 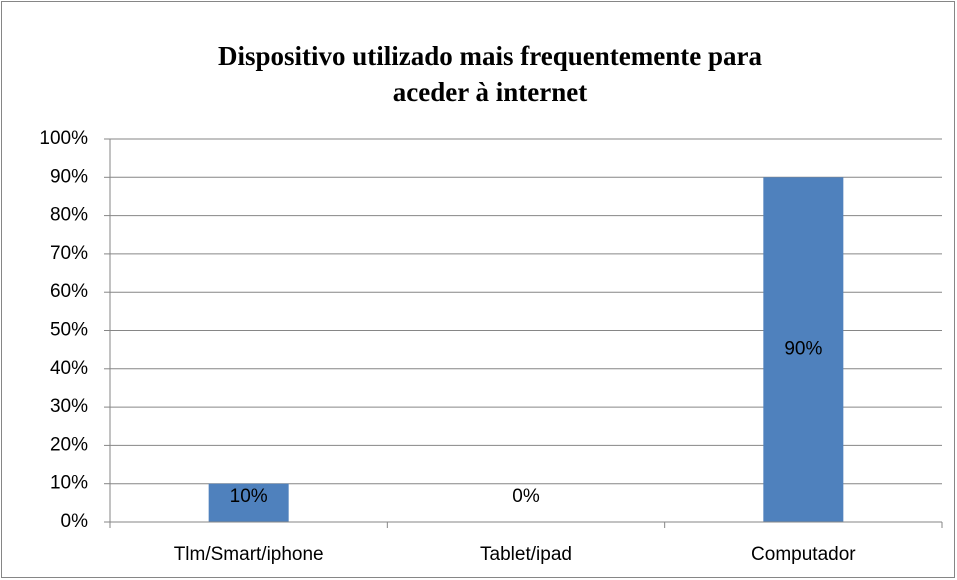 I want to click on y-tick-label: 100%, so click(x=63, y=138).